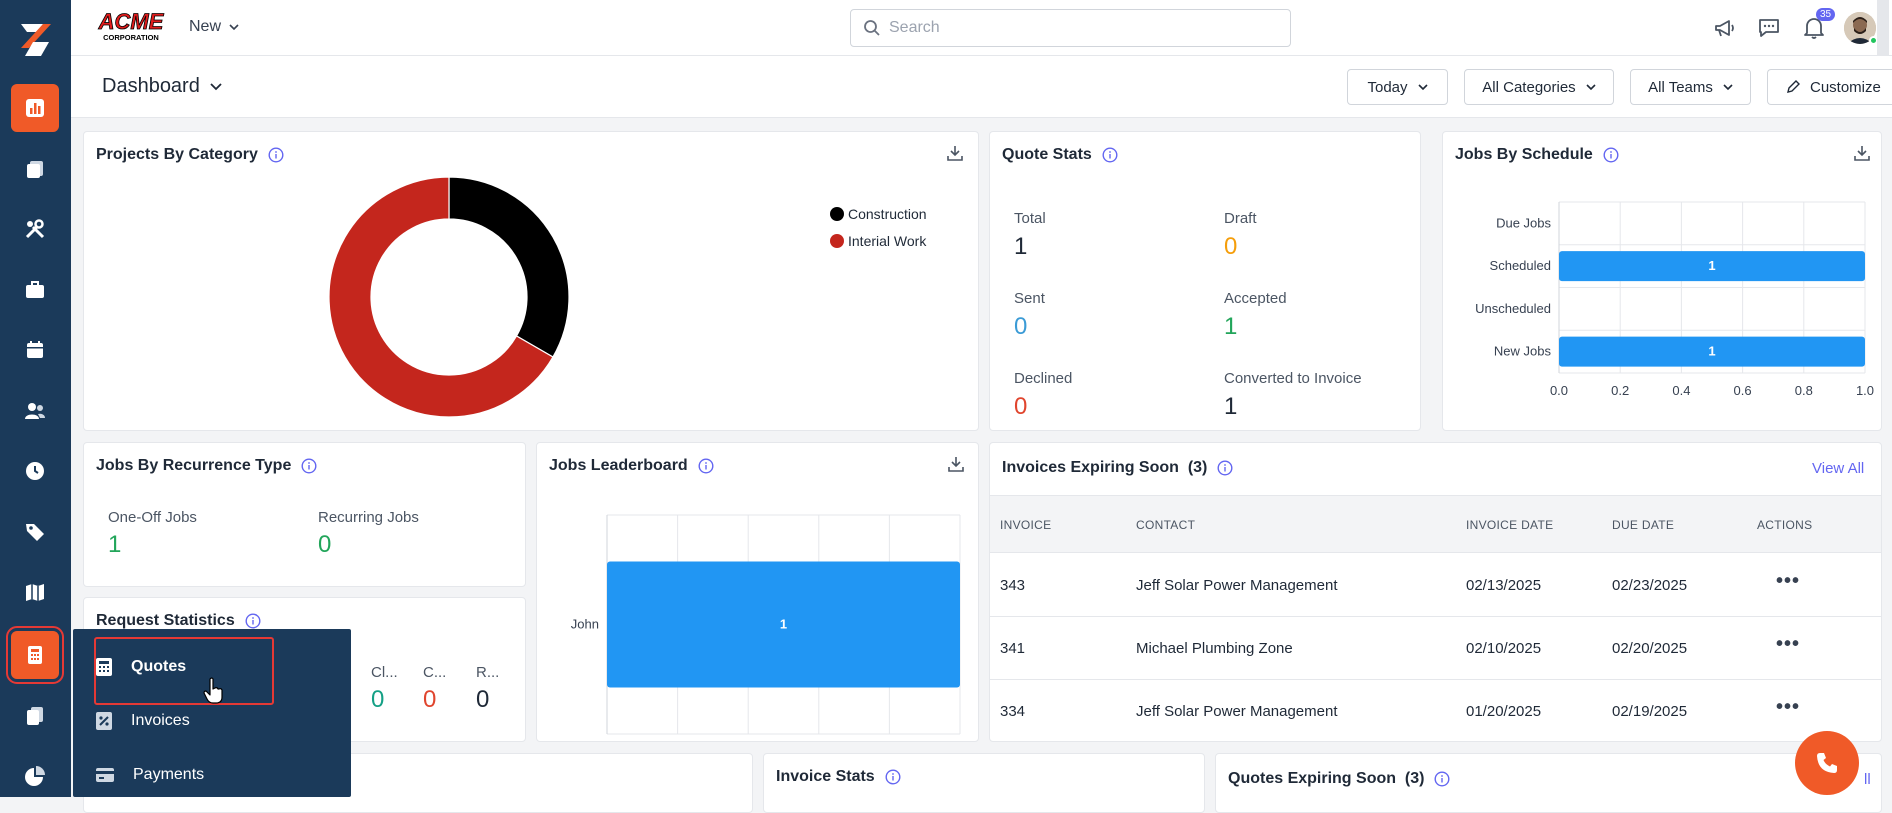  Describe the element at coordinates (1523, 351) in the screenshot. I see `y-tick-label: New Jobs` at that location.